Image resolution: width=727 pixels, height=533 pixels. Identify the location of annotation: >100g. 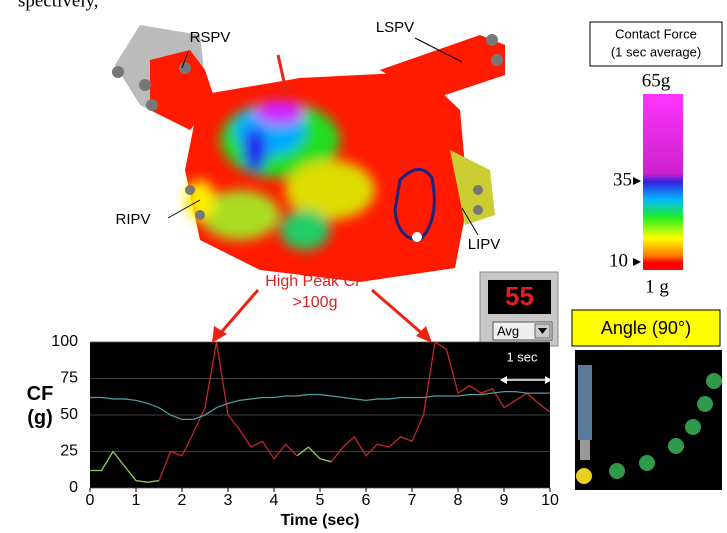
(315, 302).